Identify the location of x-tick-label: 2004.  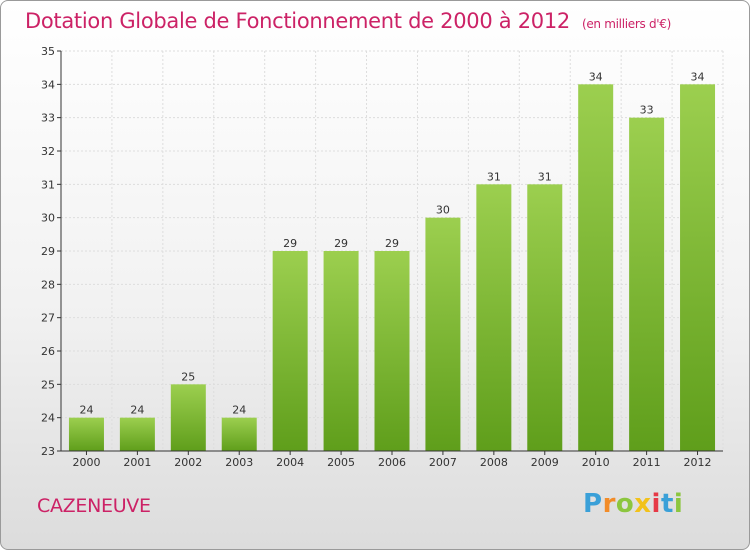
(290, 462).